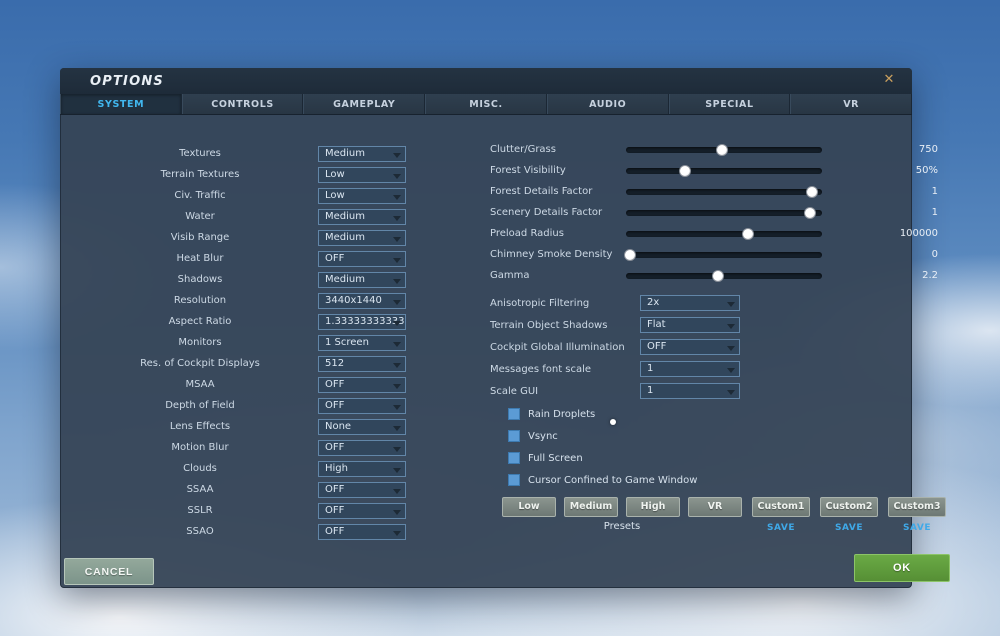  Describe the element at coordinates (690, 347) in the screenshot. I see `cockpit-global-illumination-dropdown: OFF` at that location.